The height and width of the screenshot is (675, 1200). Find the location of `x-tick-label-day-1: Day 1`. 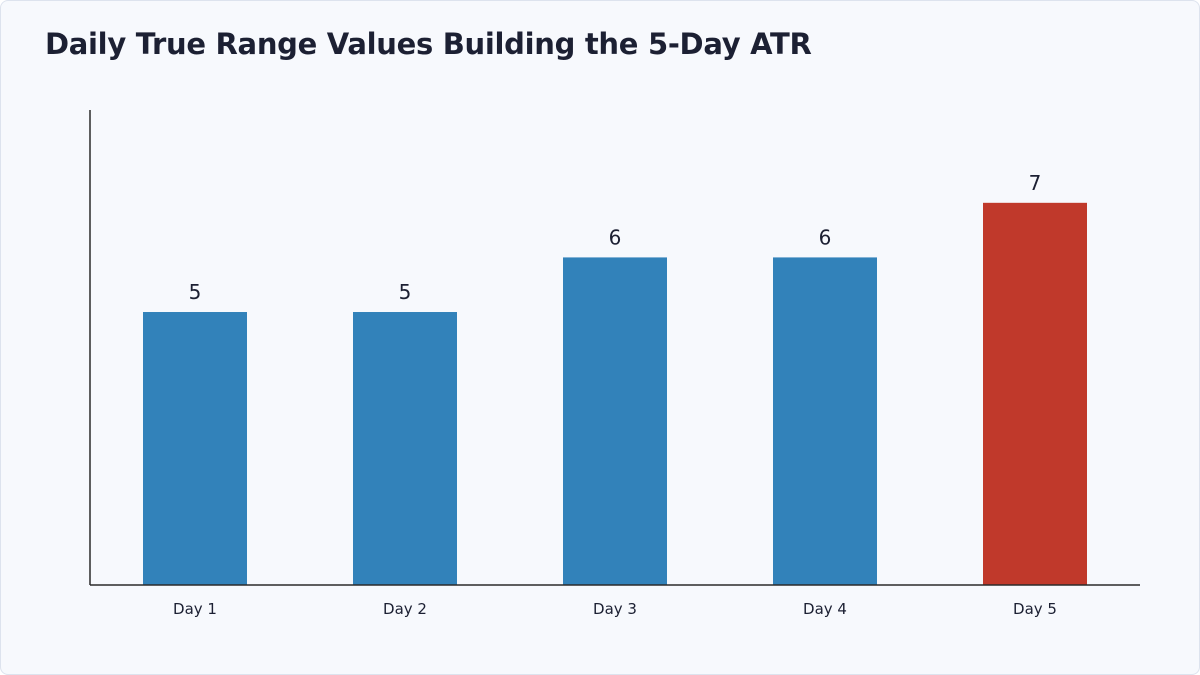

x-tick-label-day-1: Day 1 is located at coordinates (195, 609).